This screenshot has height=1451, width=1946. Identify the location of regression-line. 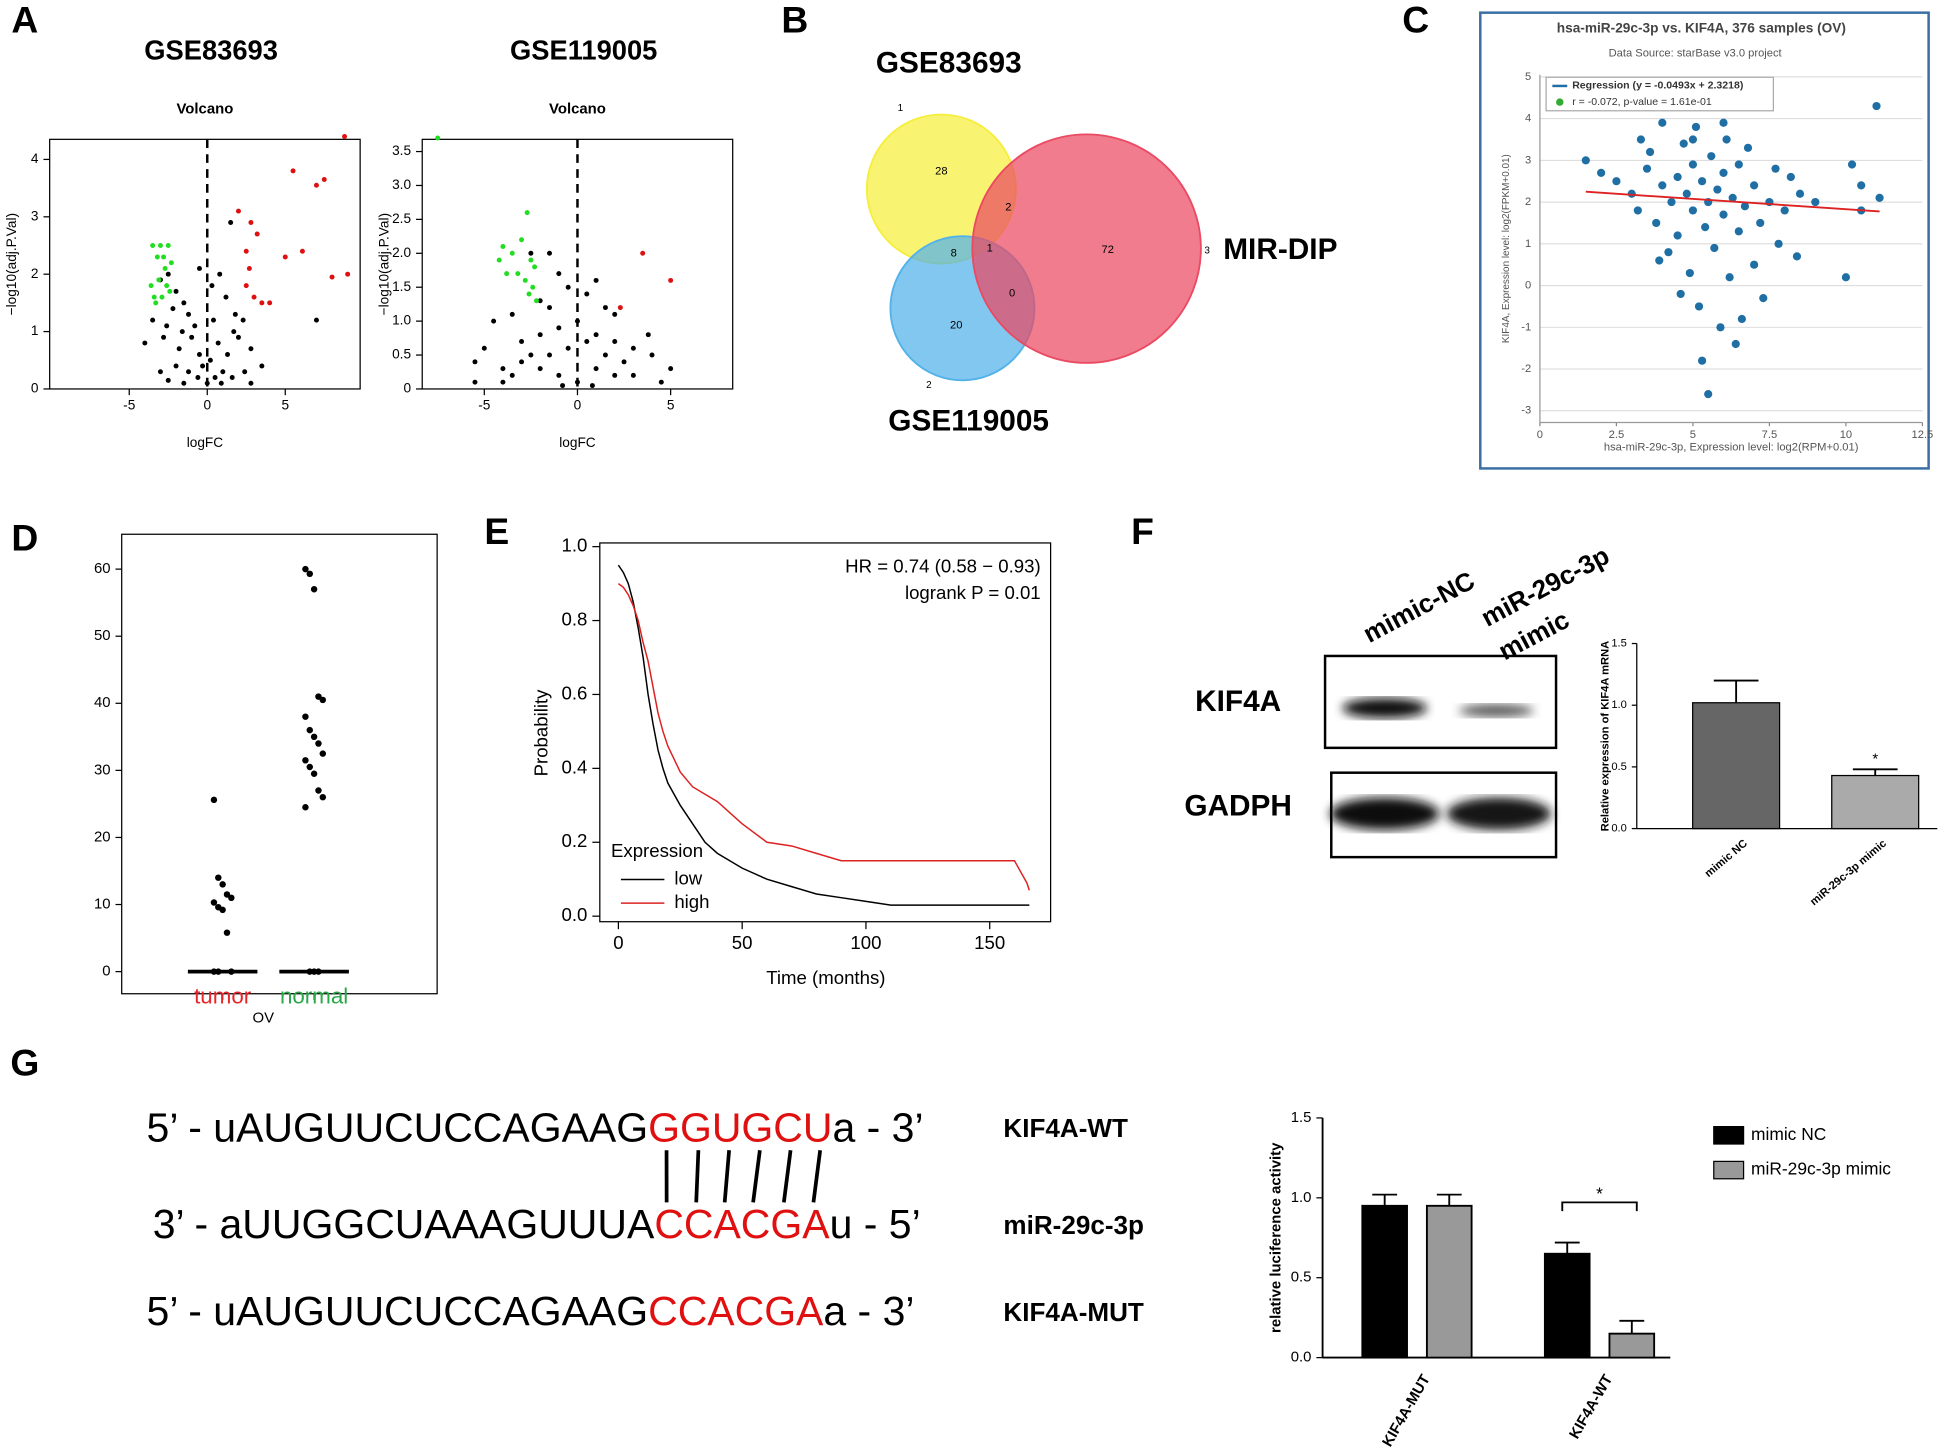
(1732, 201).